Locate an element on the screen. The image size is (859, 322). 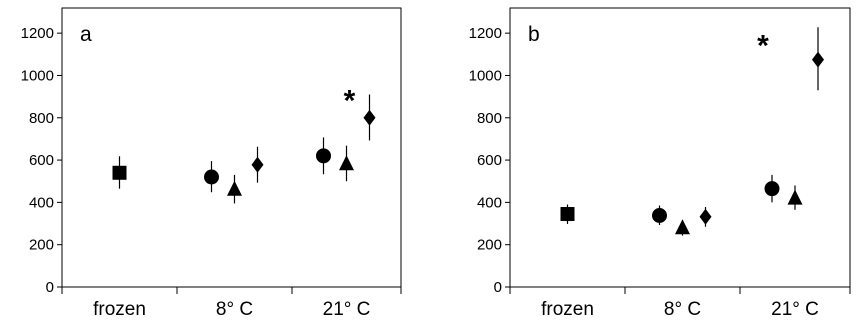
panel-label: a is located at coordinates (86, 34).